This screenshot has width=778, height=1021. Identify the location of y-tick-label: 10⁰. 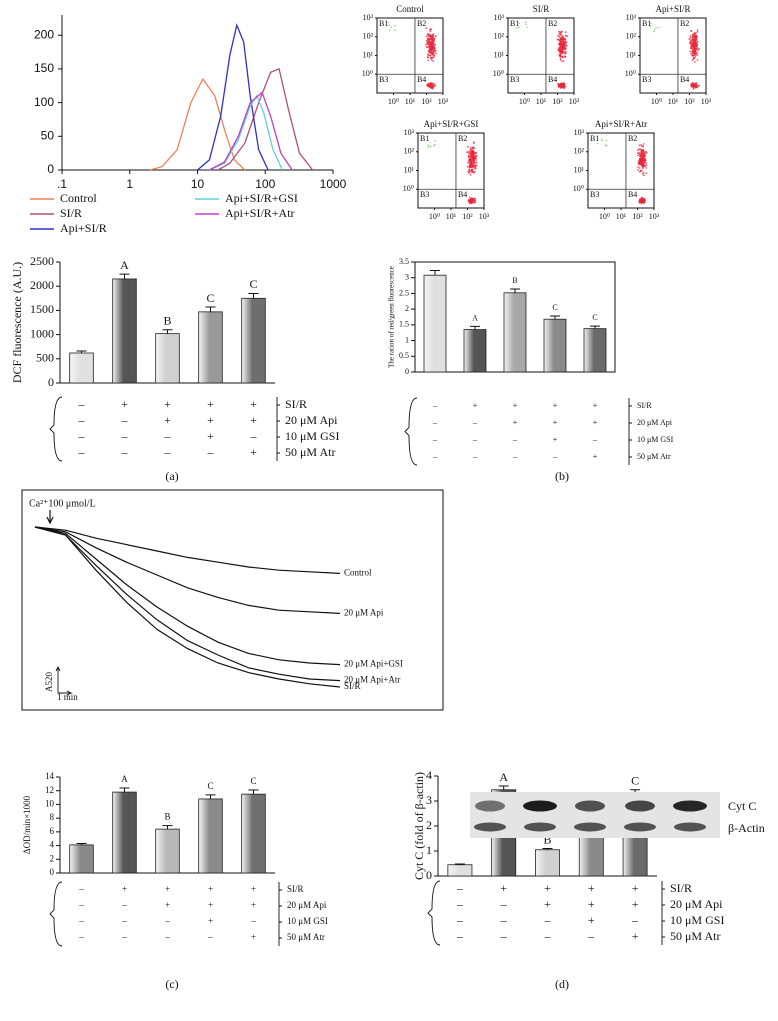
(630, 73).